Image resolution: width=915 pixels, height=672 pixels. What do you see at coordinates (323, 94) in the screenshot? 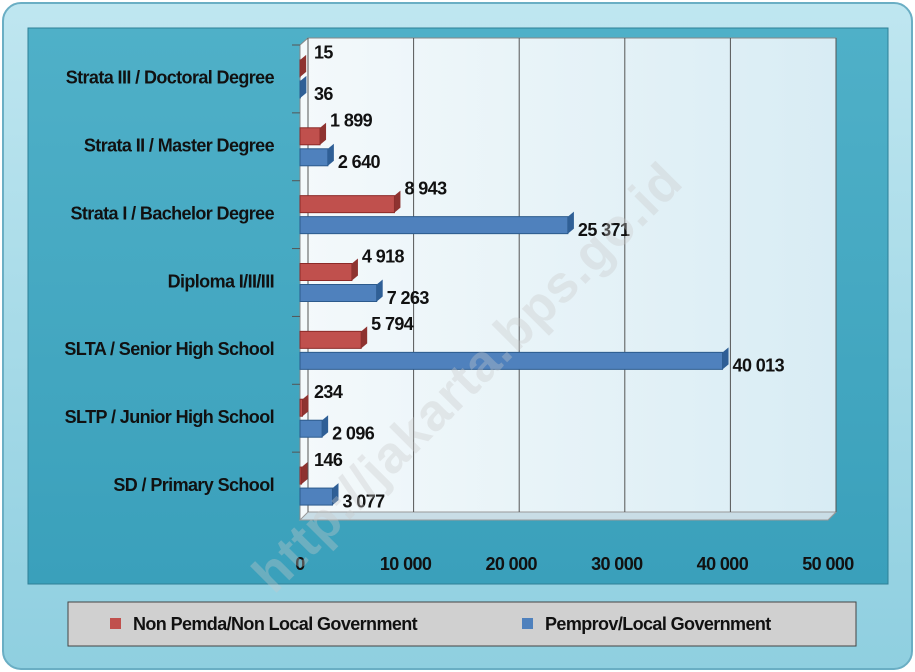
I see `data-label: 36` at bounding box center [323, 94].